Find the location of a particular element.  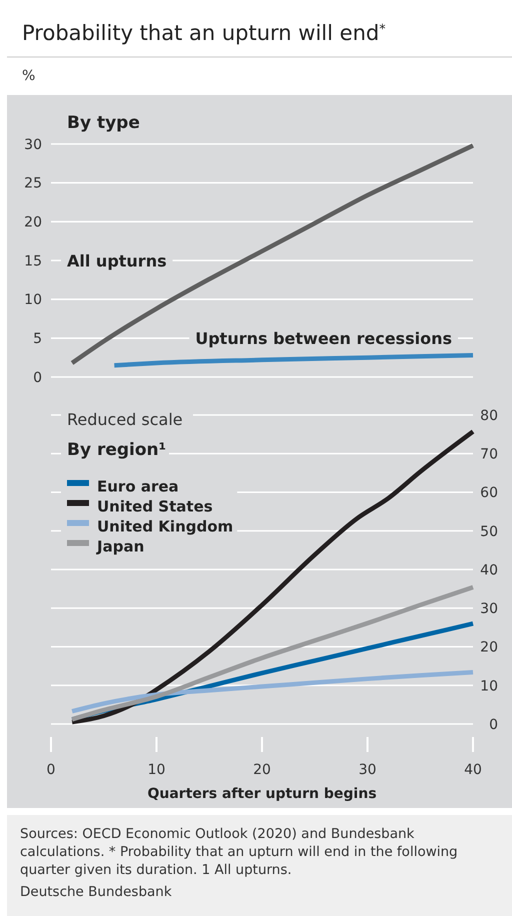

legend-label: Euro area is located at coordinates (138, 486).